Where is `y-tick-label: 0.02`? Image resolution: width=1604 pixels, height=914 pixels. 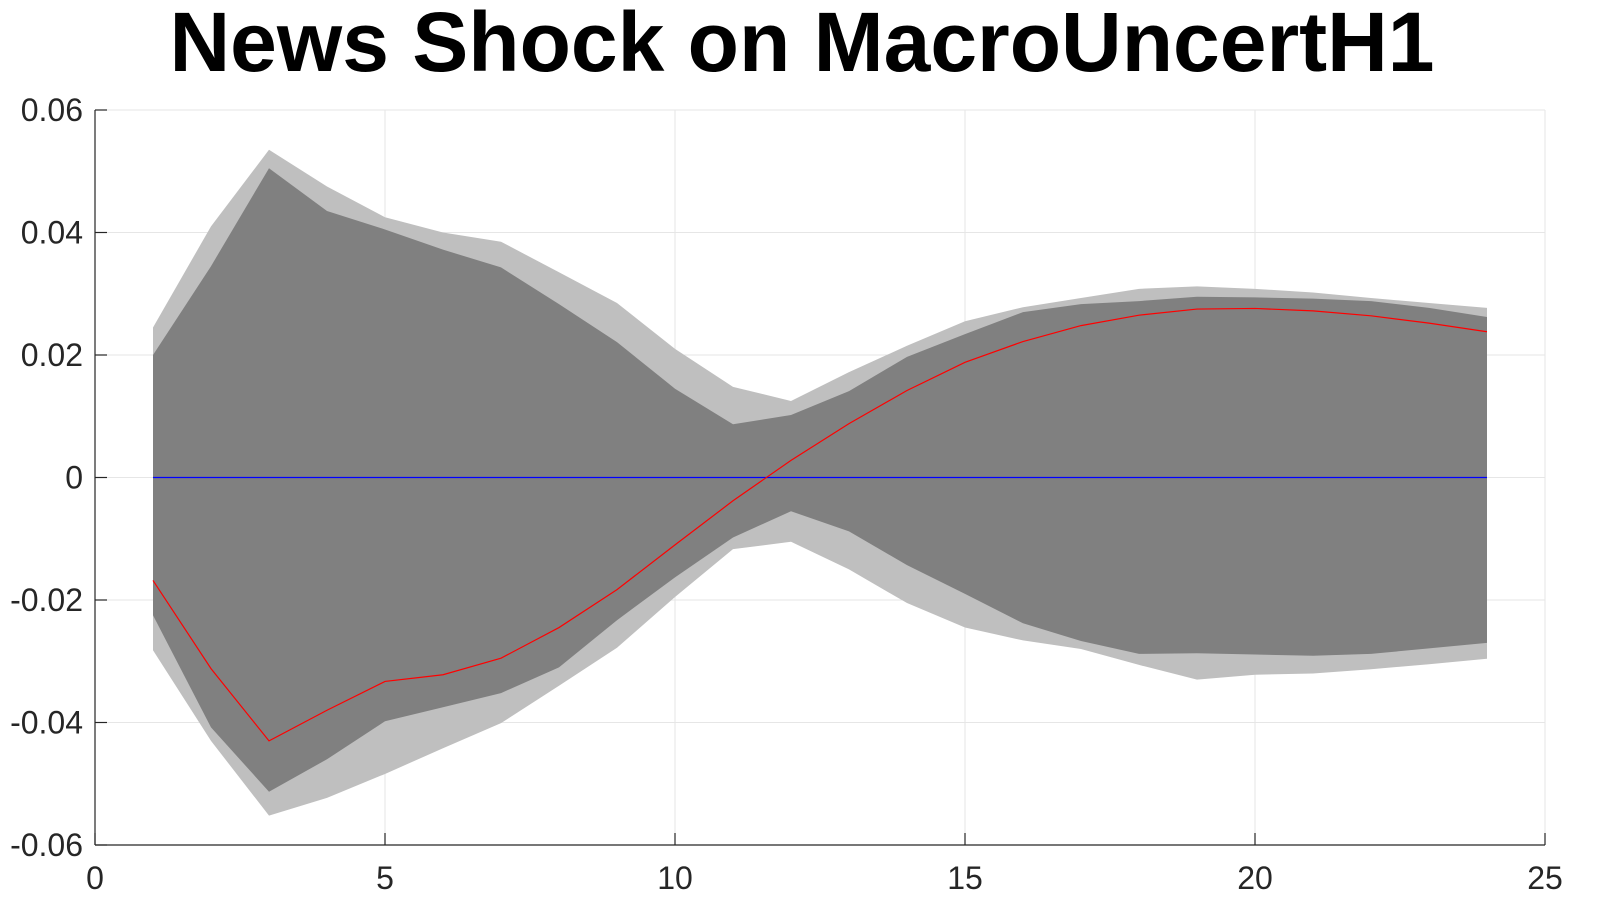 y-tick-label: 0.02 is located at coordinates (52, 355).